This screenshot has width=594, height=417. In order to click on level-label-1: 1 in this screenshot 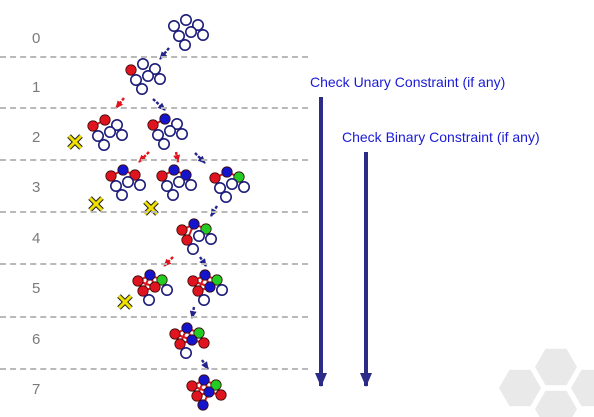, I will do `click(36, 87)`.